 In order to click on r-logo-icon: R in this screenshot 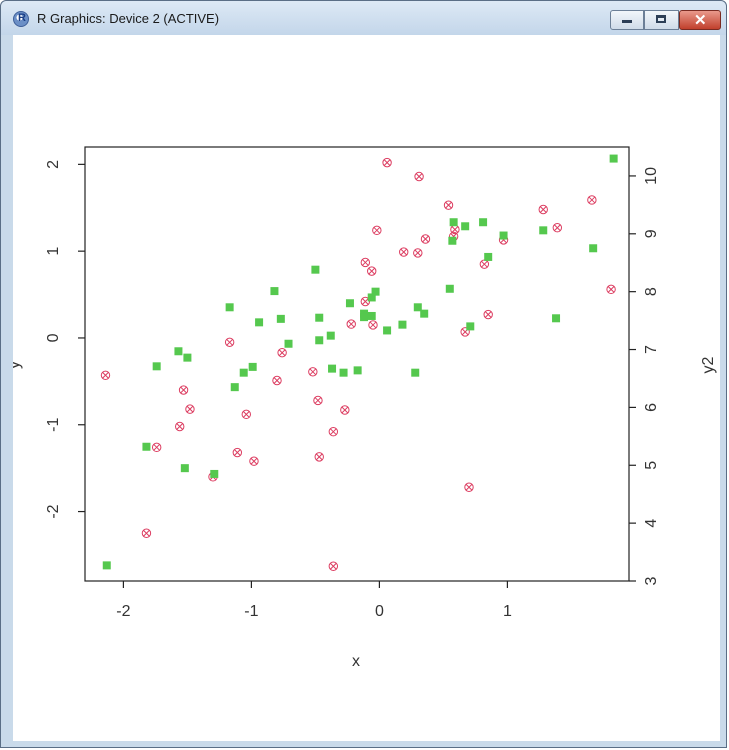, I will do `click(21, 19)`.